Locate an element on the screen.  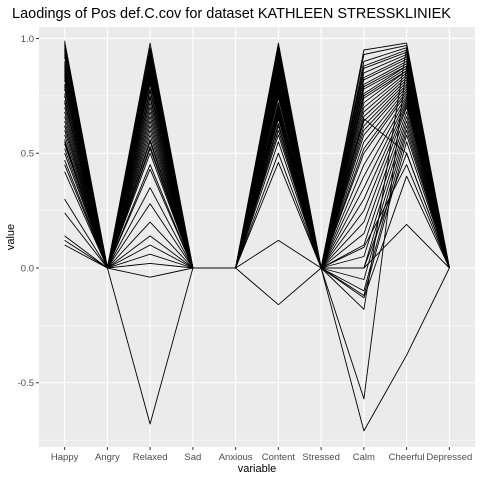
x-tick-label: Cheerful is located at coordinates (407, 457).